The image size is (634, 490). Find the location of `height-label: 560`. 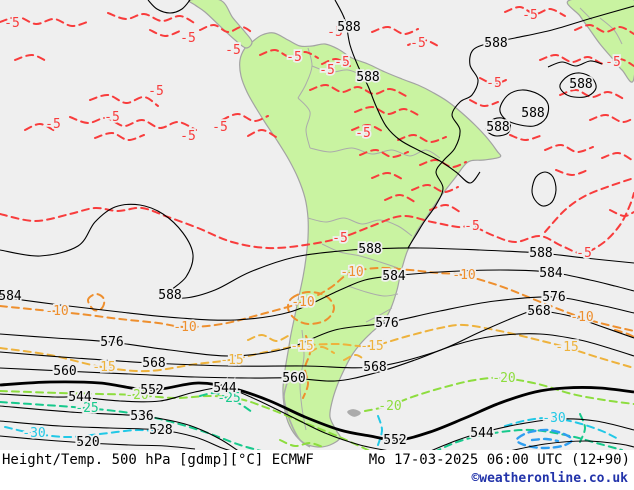

height-label: 560 is located at coordinates (293, 378).